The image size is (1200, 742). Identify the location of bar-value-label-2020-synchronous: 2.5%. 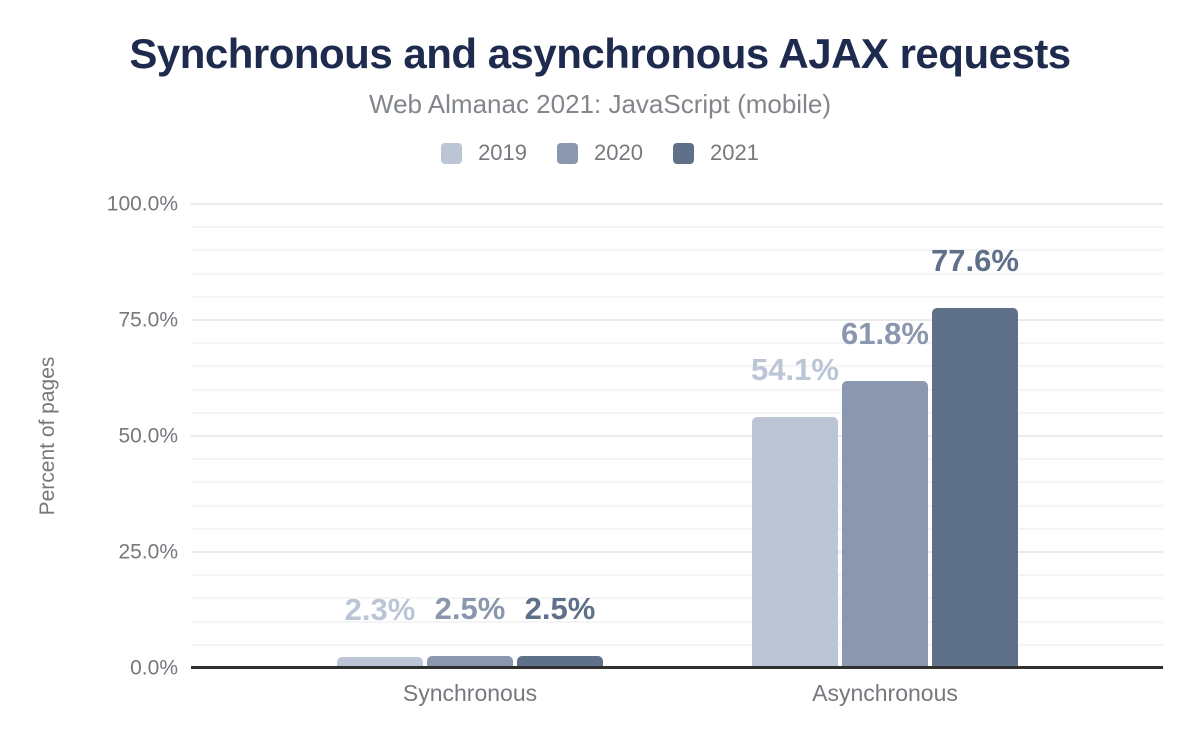
(470, 609).